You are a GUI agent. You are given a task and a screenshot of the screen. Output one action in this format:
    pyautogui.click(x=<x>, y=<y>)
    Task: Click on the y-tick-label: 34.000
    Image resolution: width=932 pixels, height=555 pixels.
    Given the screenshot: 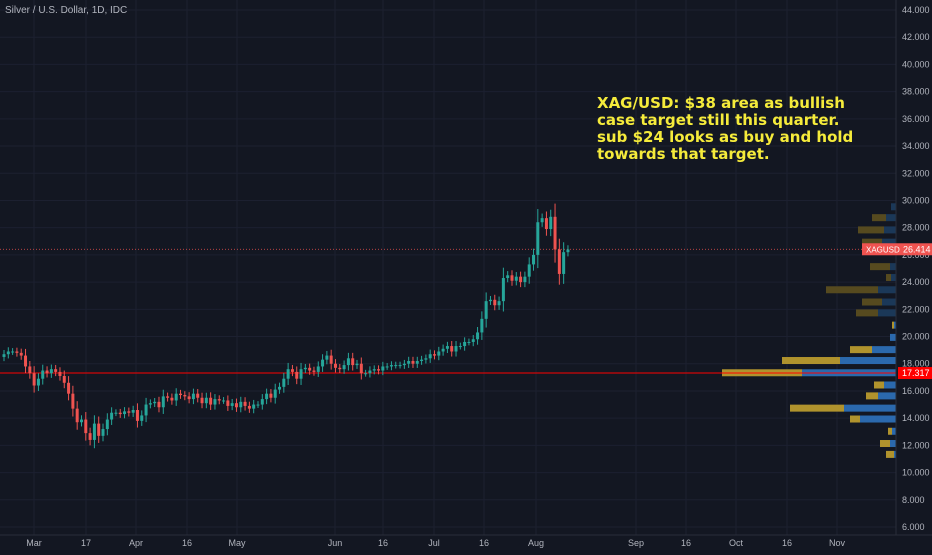 What is the action you would take?
    pyautogui.click(x=916, y=146)
    